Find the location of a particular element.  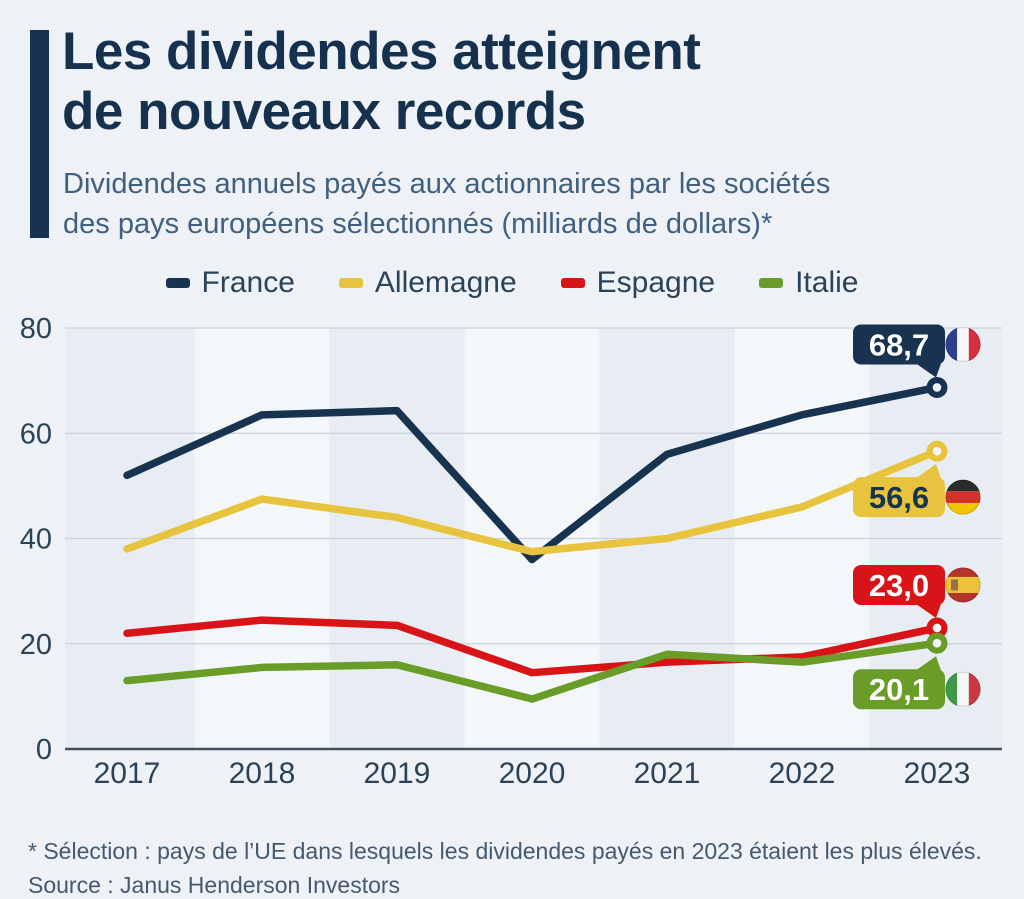

value-bubble-tail-espagne is located at coordinates (928, 610).